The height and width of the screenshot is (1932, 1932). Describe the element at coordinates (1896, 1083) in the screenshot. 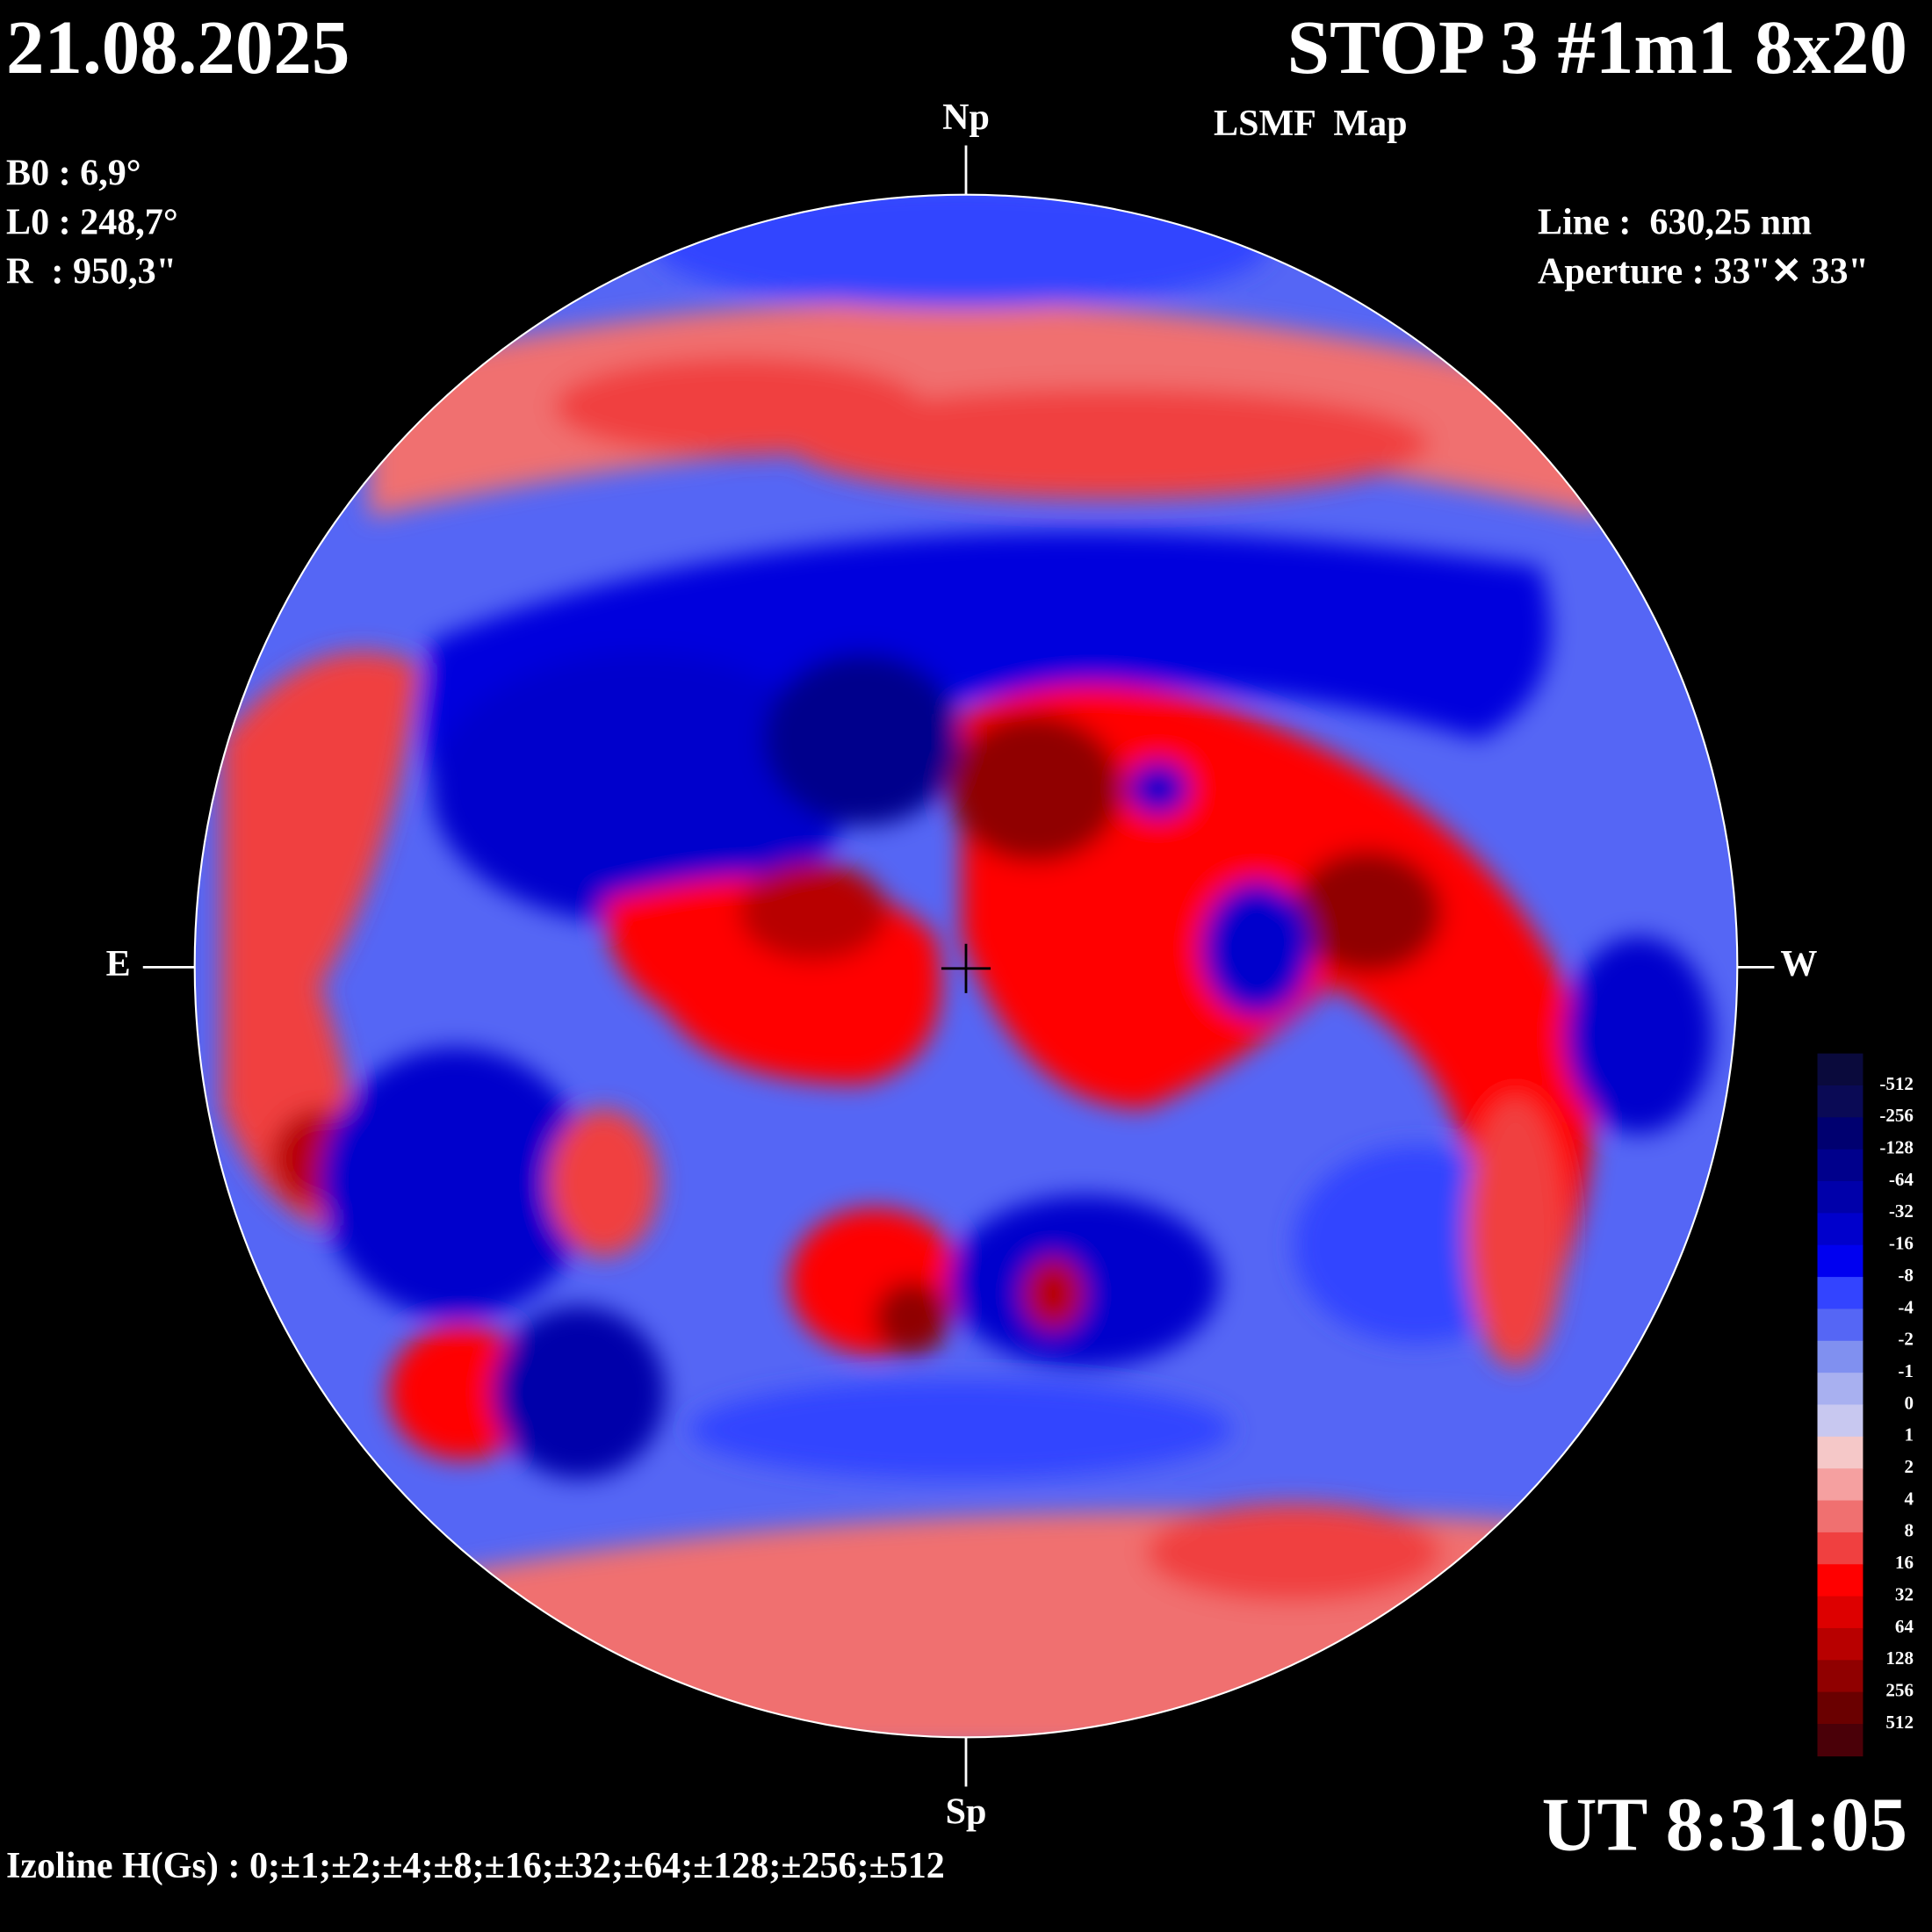

I see `colorbar-label: -512` at that location.